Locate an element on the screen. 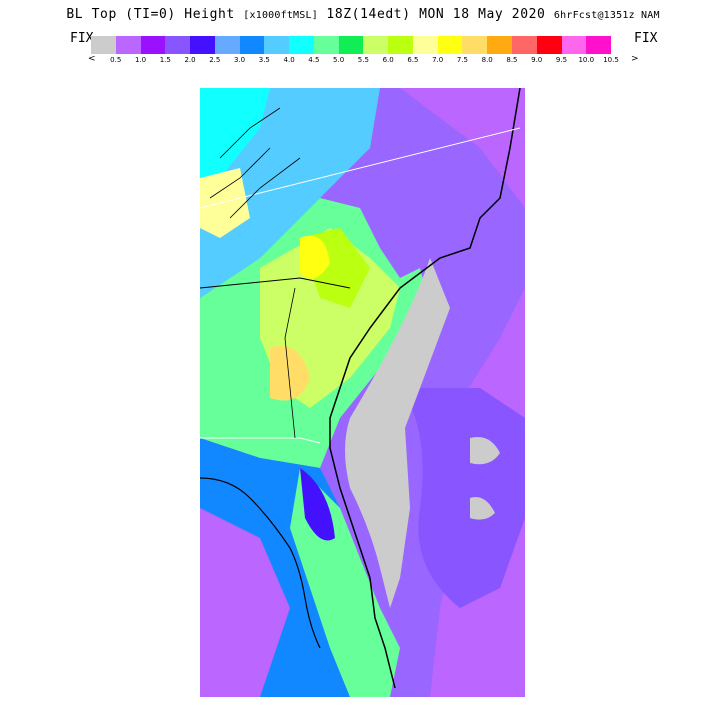  legend-tick-label: 3.5 is located at coordinates (264, 60).